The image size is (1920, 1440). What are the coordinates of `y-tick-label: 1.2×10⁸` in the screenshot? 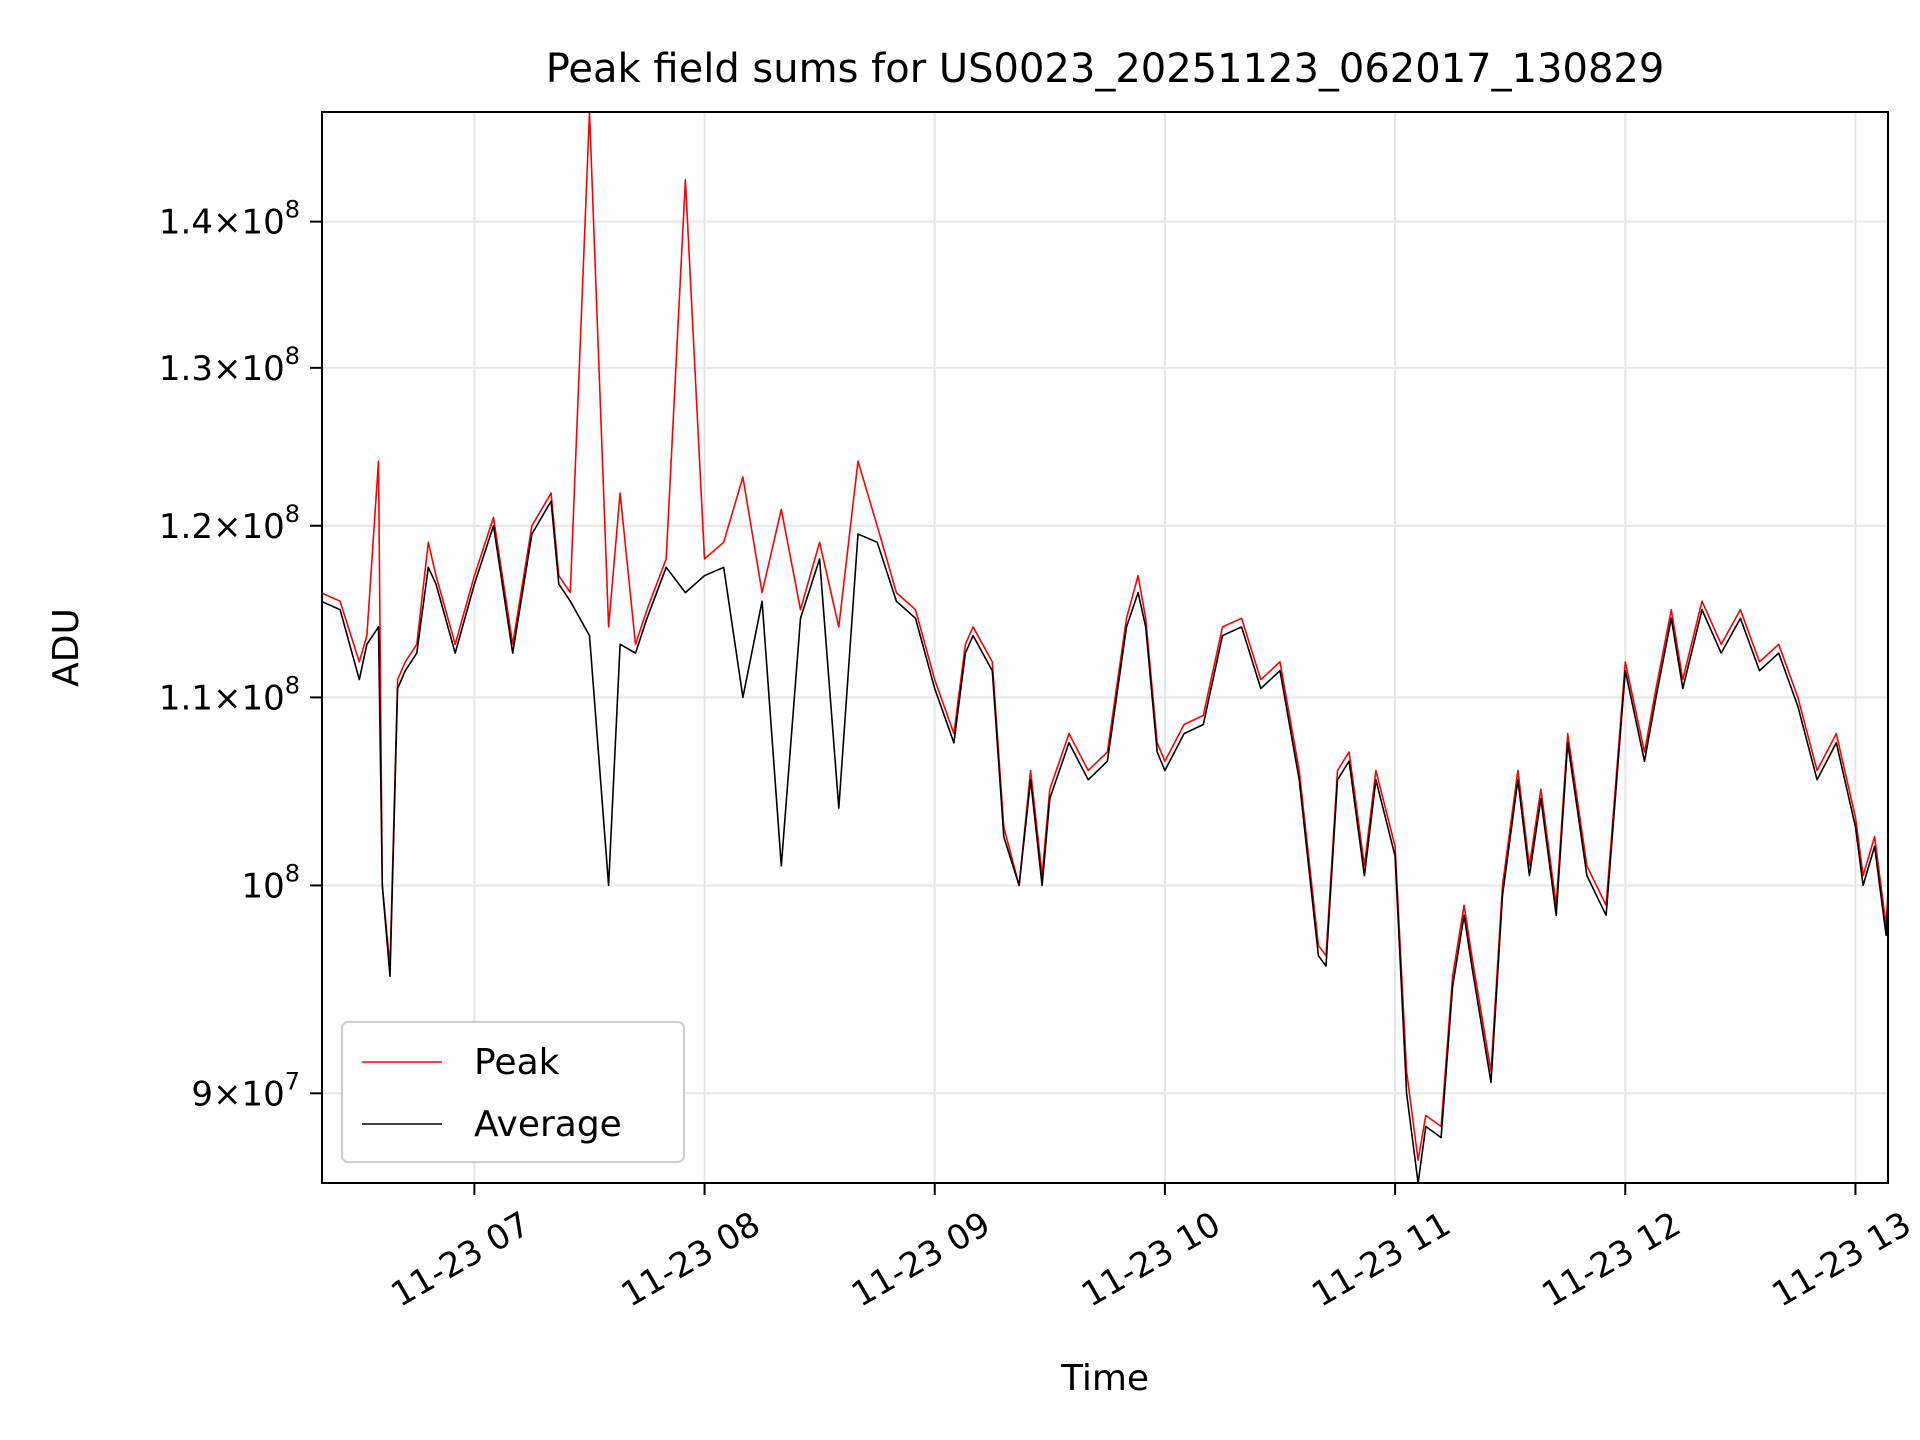 It's located at (229, 523).